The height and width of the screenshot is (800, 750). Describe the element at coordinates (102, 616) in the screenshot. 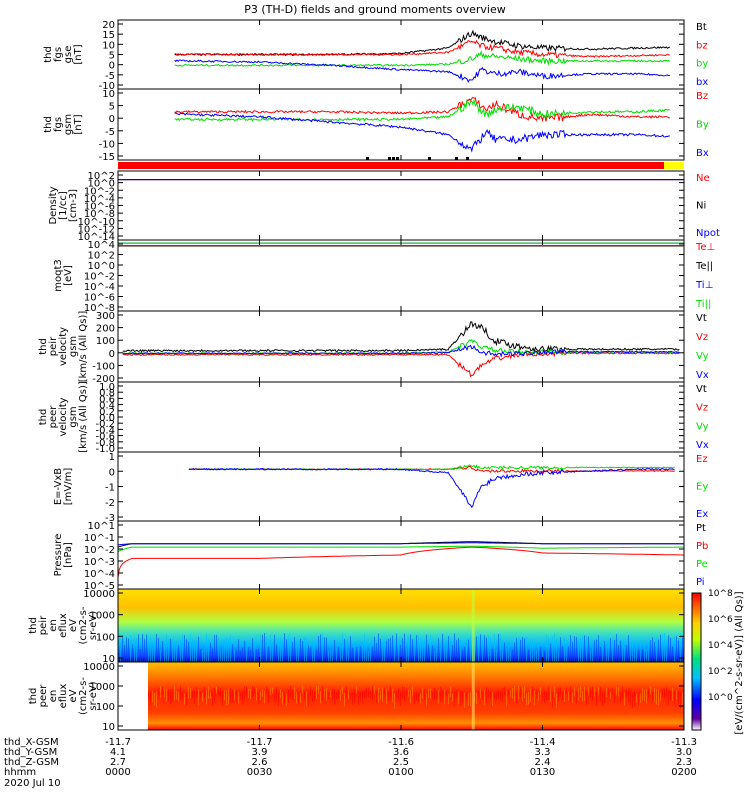

I see `y-tick-label: 1000` at that location.